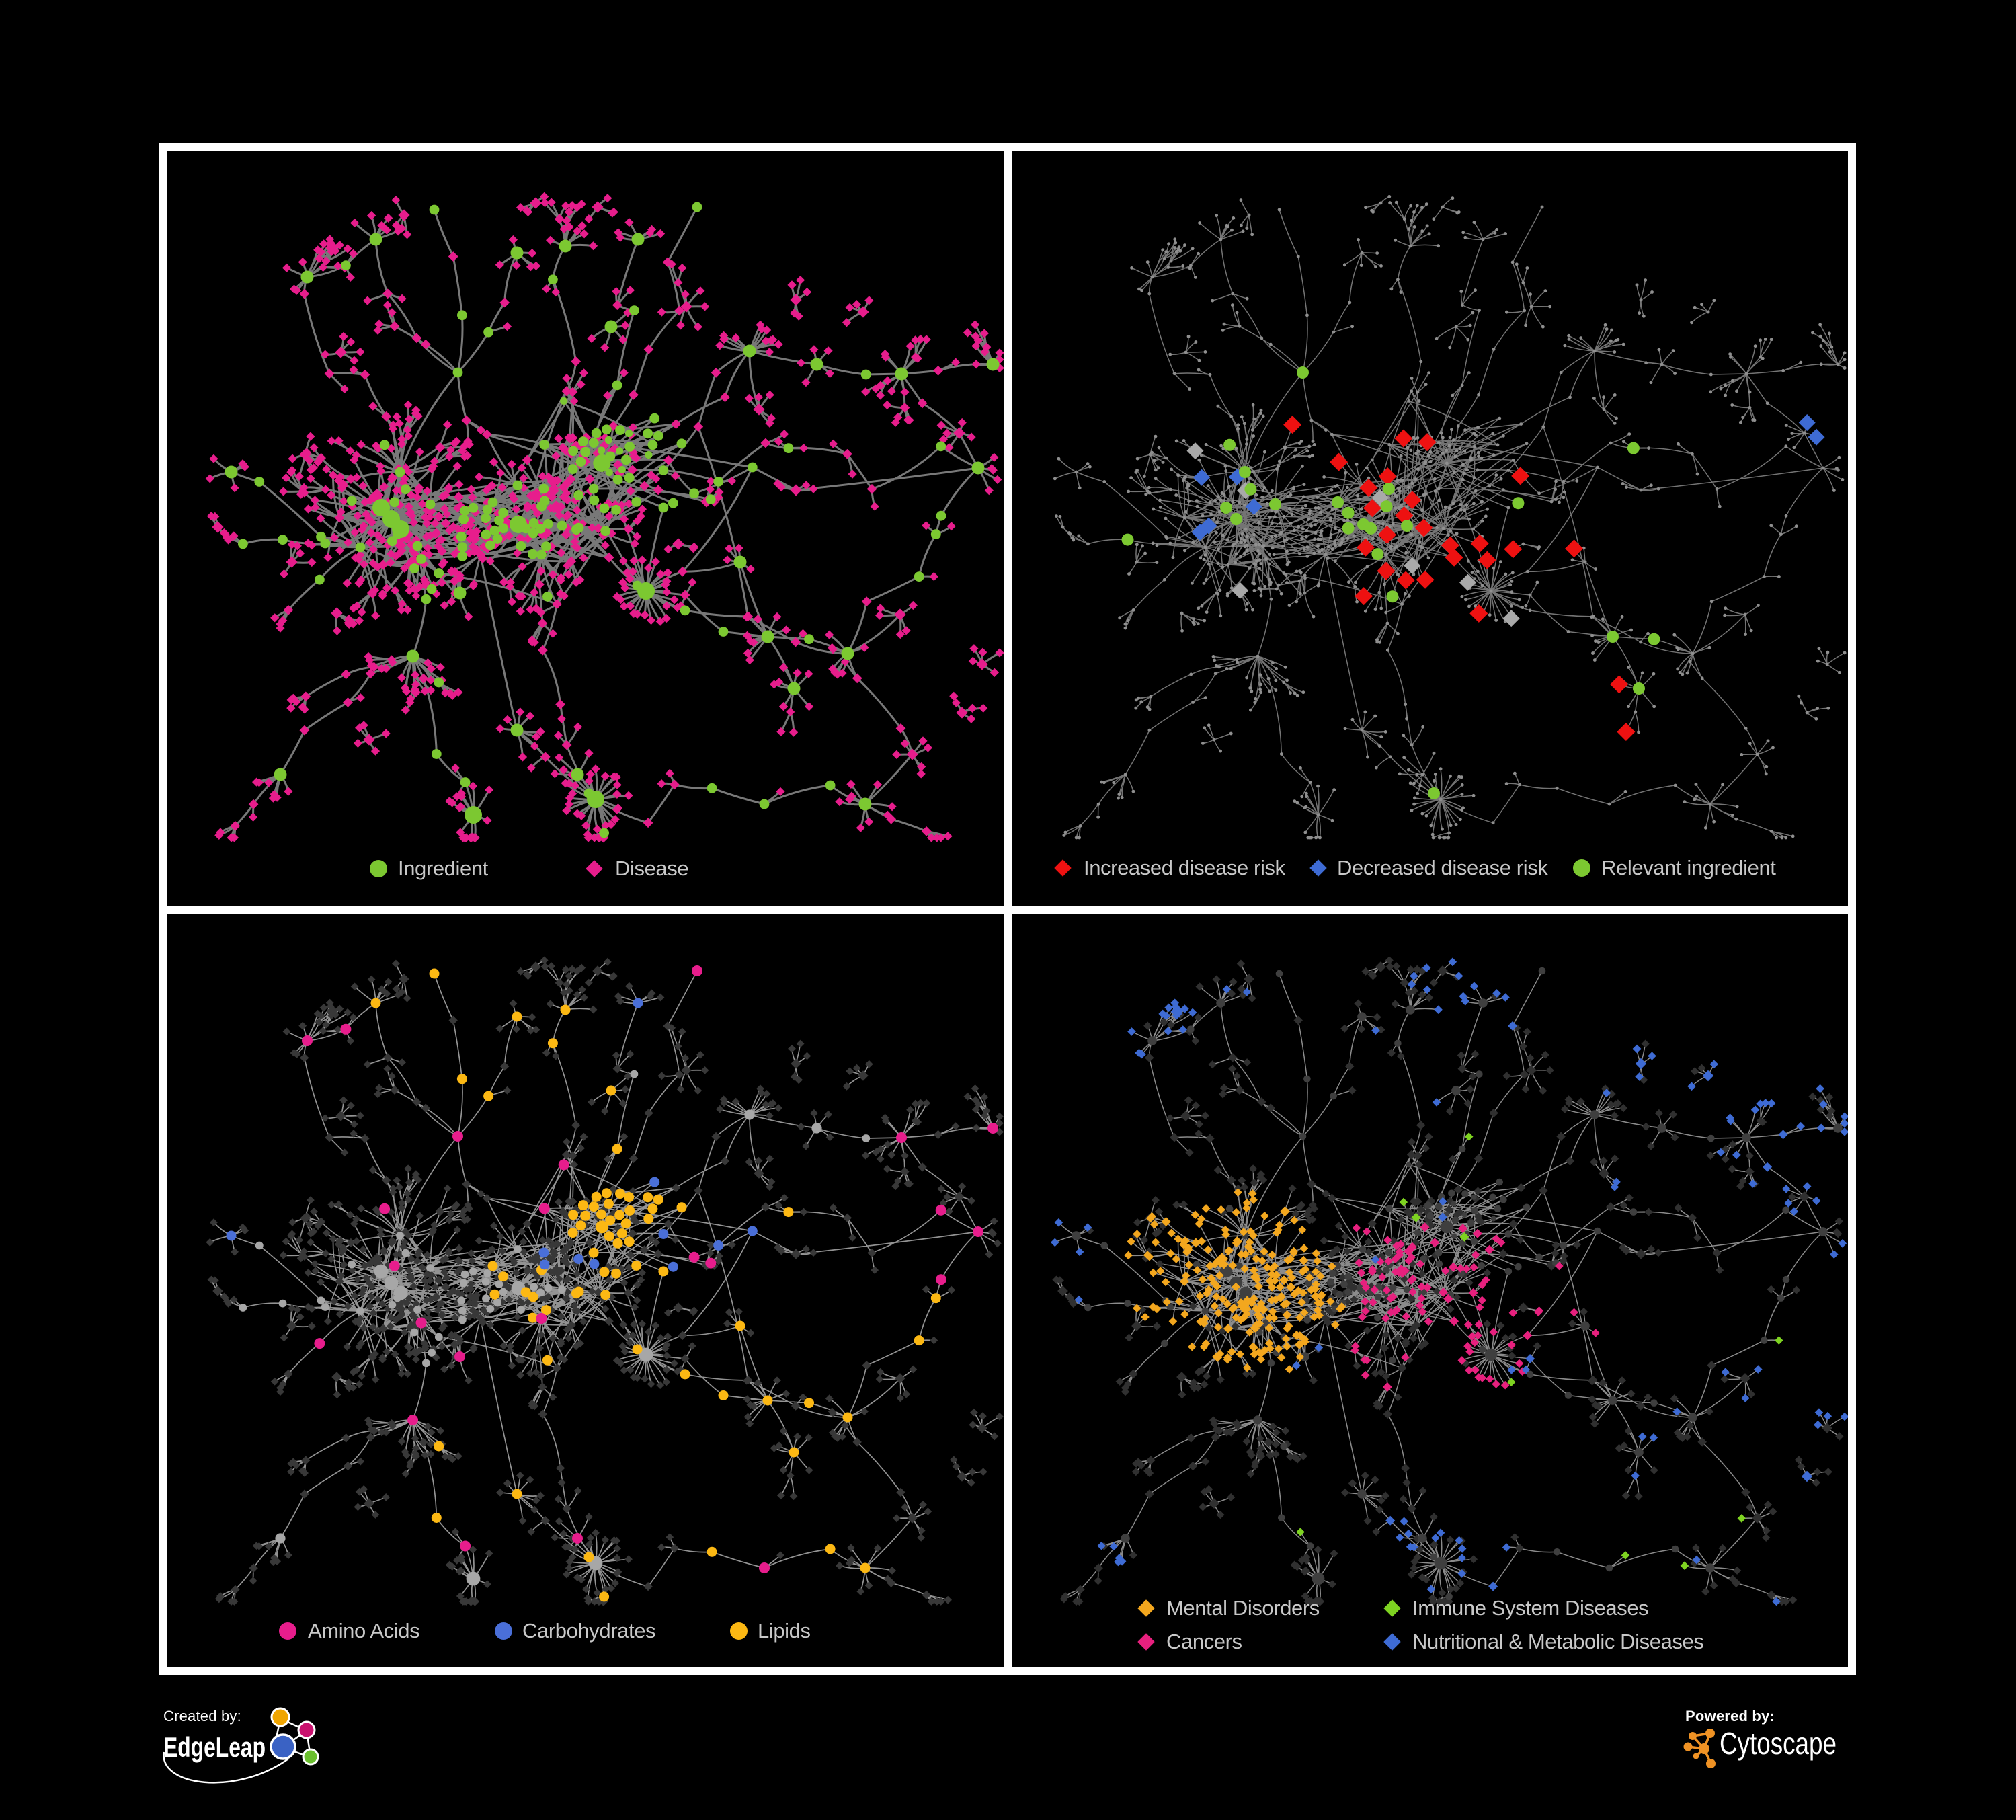 This screenshot has height=1820, width=2016. I want to click on svg-text: Cytoscape, so click(1778, 1743).